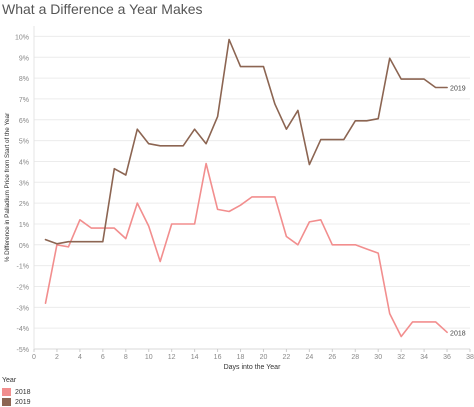  I want to click on x-tick-label: 34, so click(424, 357).